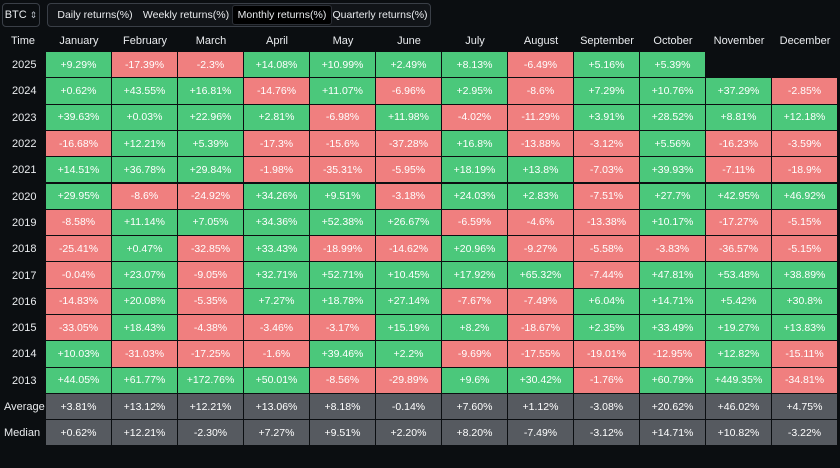 This screenshot has width=840, height=468. What do you see at coordinates (475, 41) in the screenshot?
I see `header-month-july: July` at bounding box center [475, 41].